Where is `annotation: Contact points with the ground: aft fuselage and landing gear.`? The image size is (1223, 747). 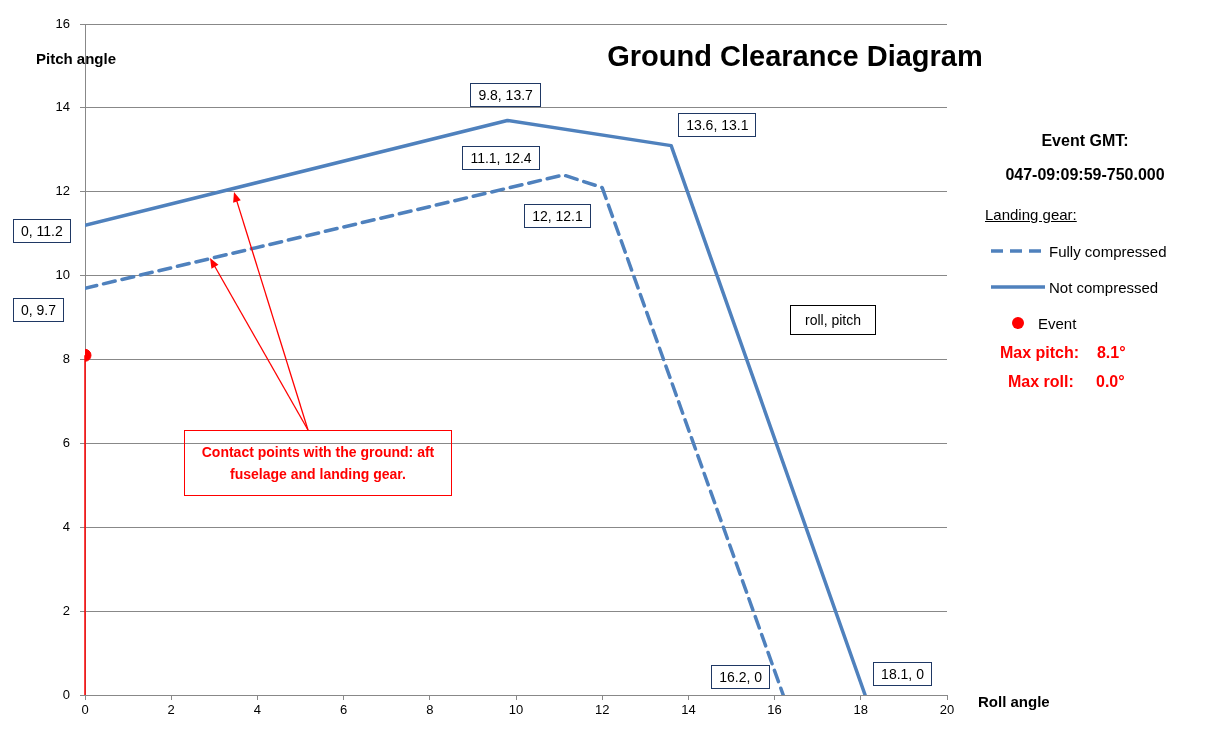
annotation: Contact points with the ground: aft fuselage and landing gear. is located at coordinates (318, 463).